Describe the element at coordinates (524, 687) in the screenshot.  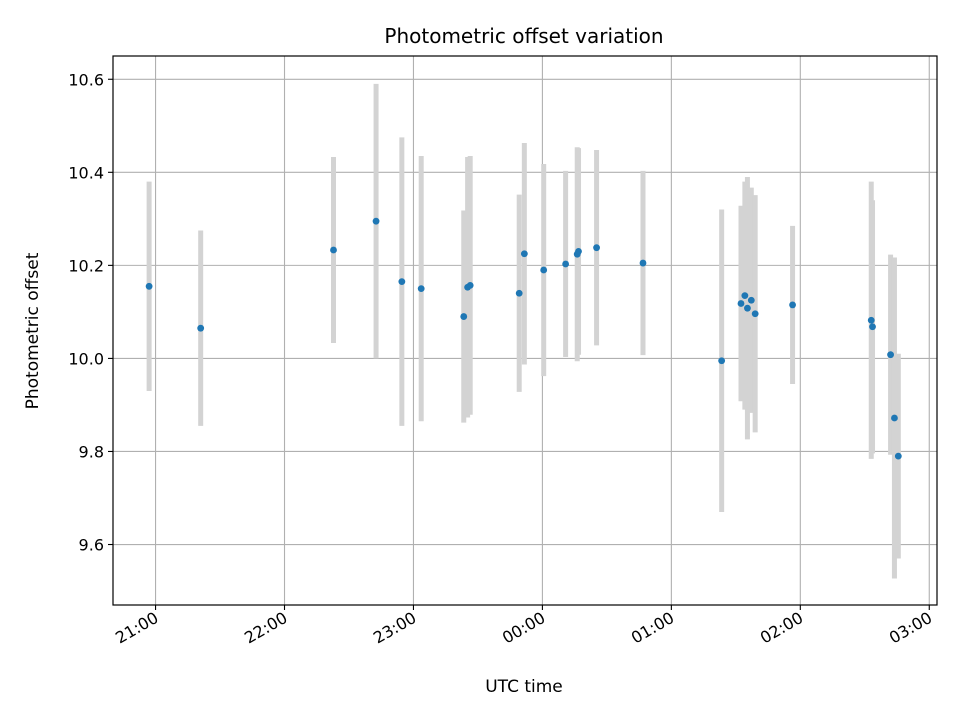
I see `x-axis-label: UTC time` at that location.